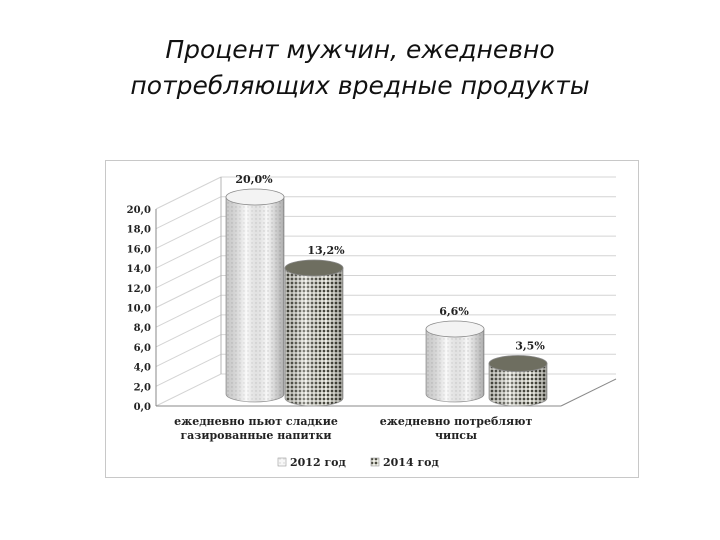 The height and width of the screenshot is (540, 720). Describe the element at coordinates (254, 179) in the screenshot. I see `data-label: 20,0%` at that location.